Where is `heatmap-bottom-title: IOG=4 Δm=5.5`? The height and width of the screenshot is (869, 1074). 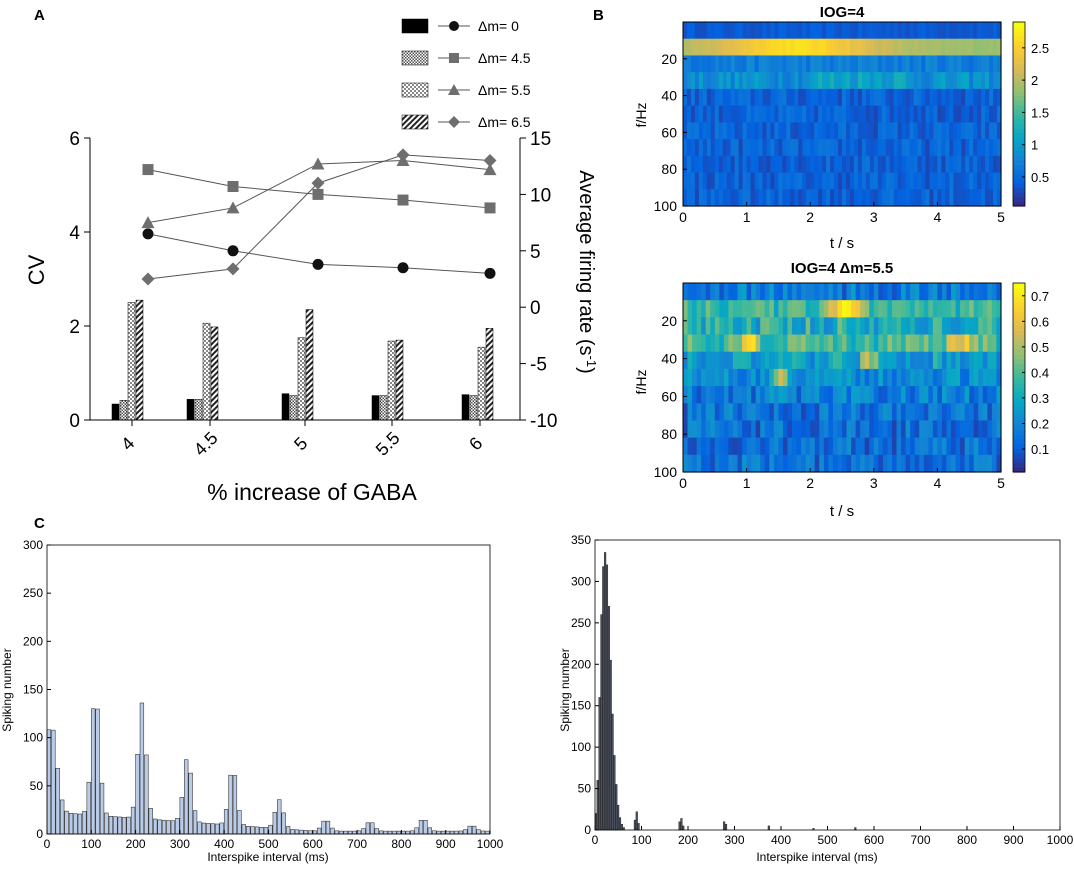
heatmap-bottom-title: IOG=4 Δm=5.5 is located at coordinates (842, 268).